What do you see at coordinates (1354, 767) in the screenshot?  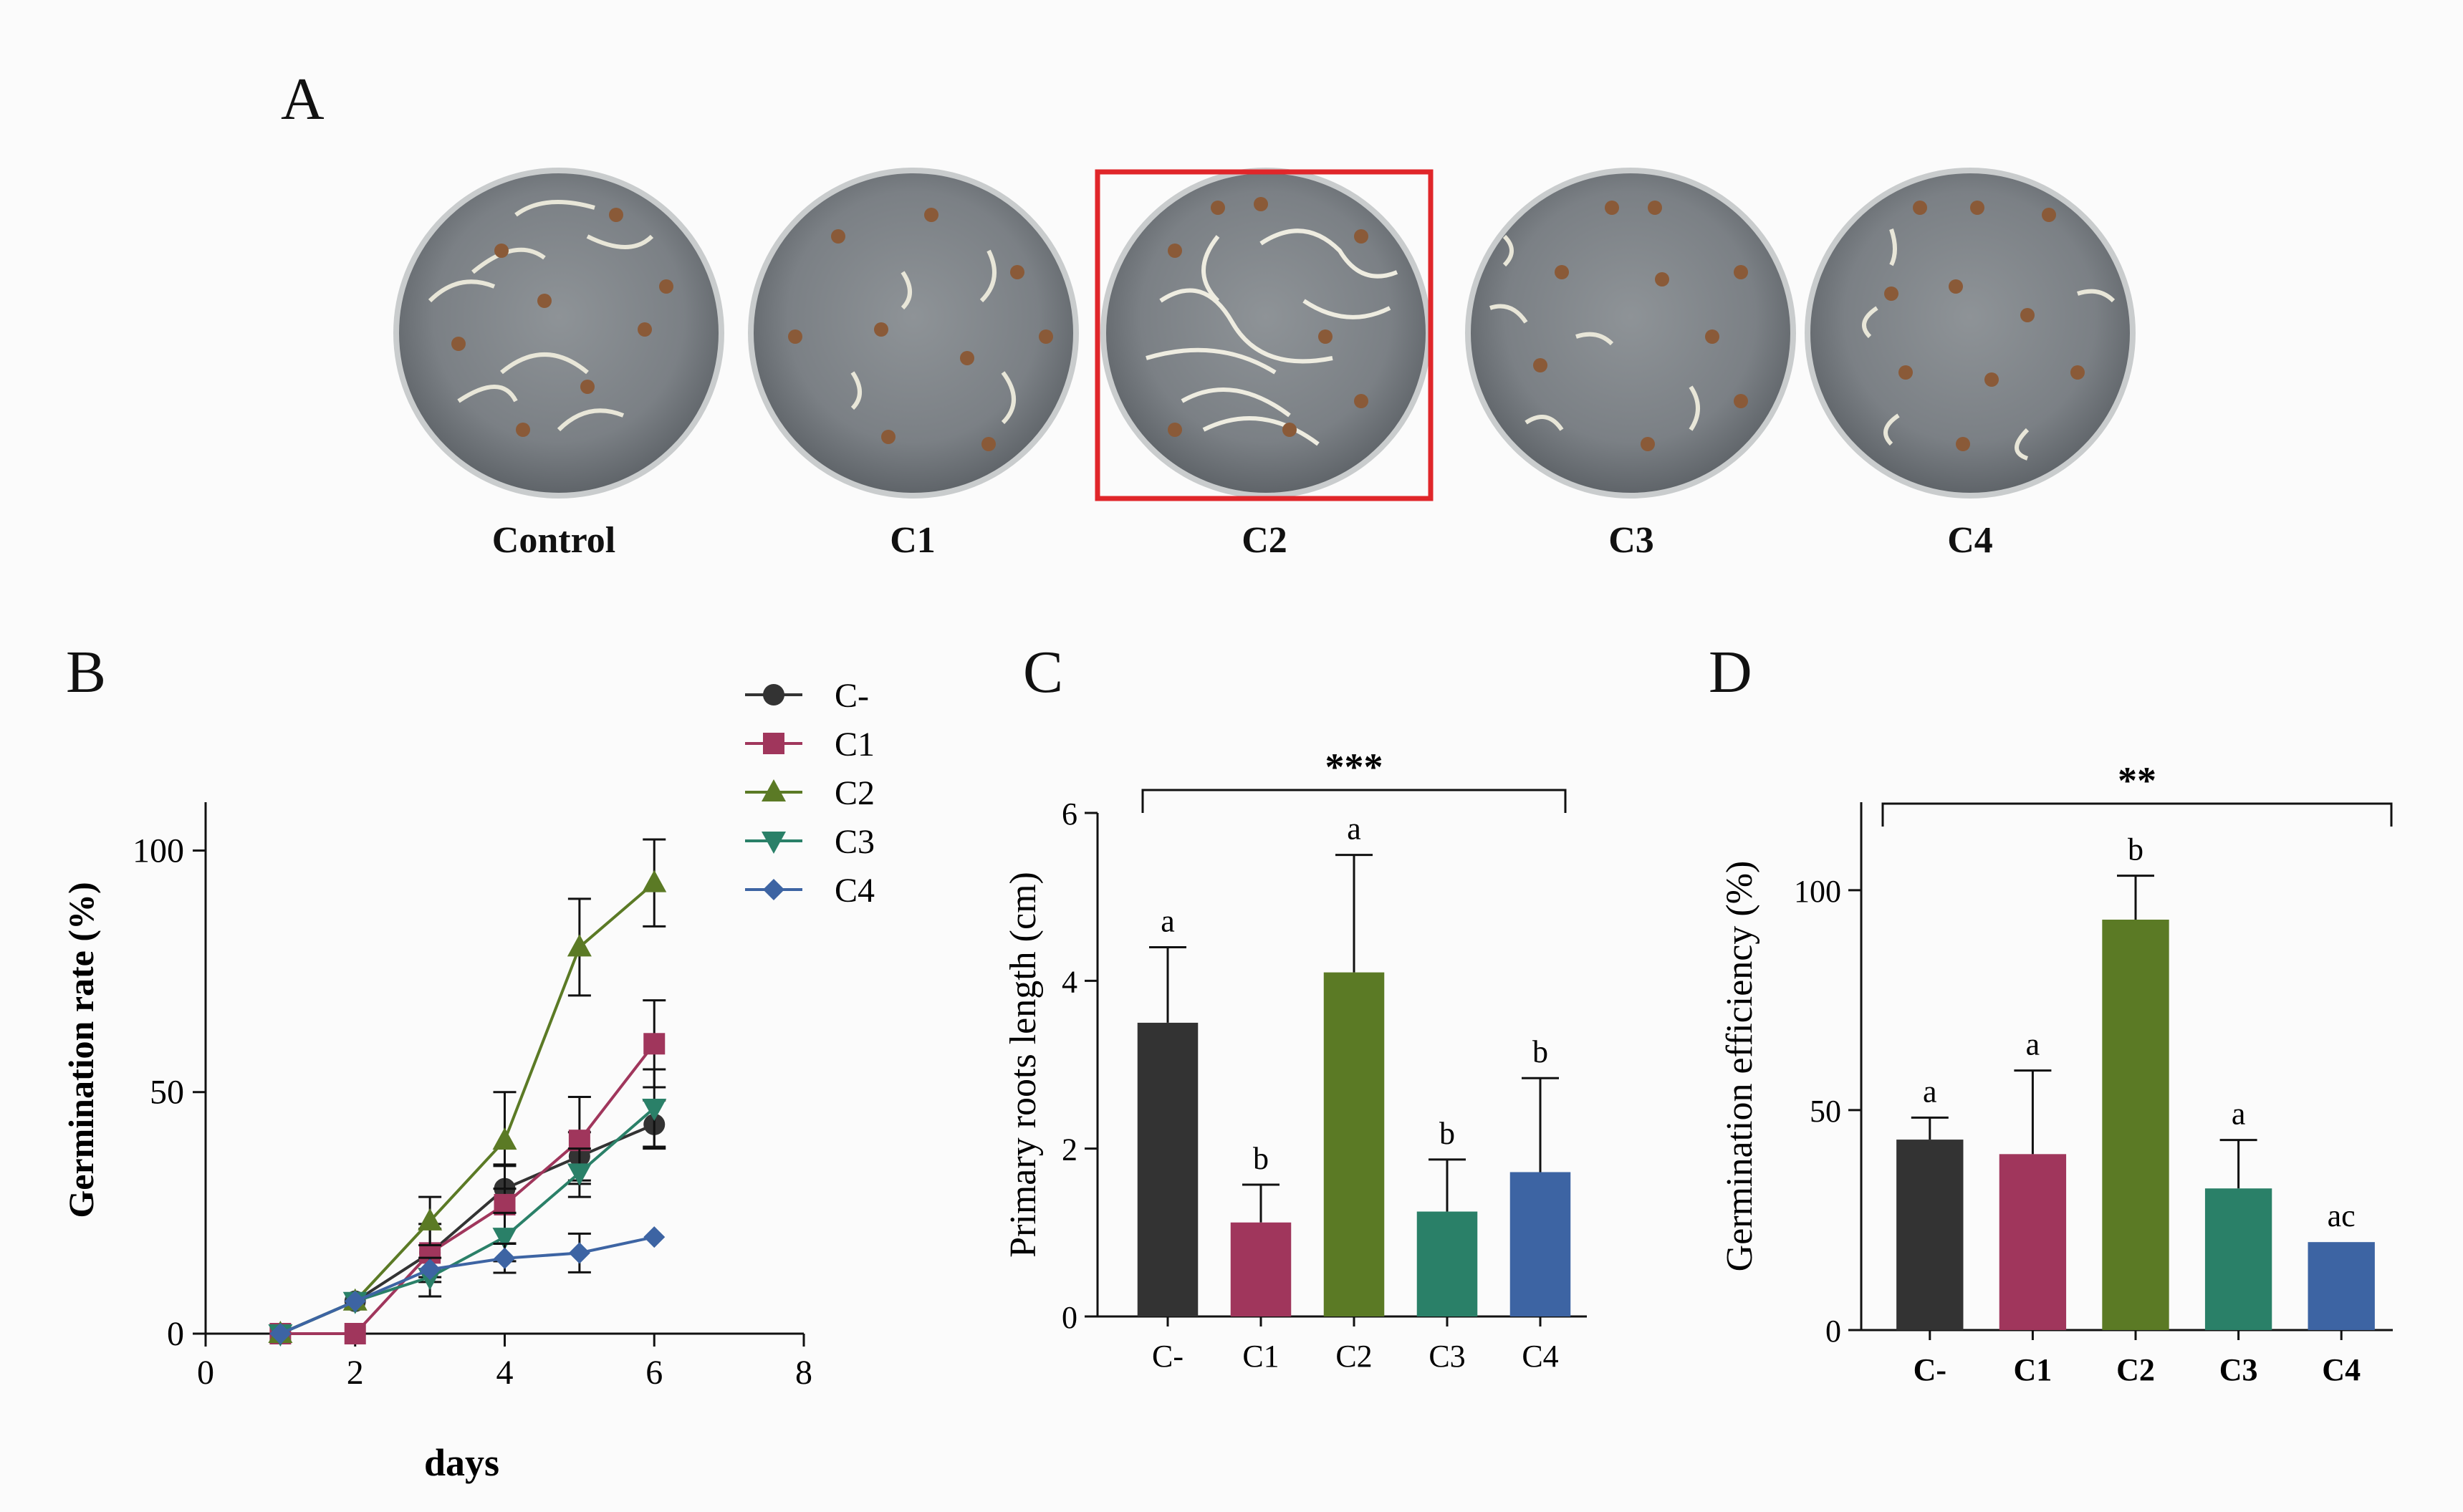 I see `significance-stars: ***` at bounding box center [1354, 767].